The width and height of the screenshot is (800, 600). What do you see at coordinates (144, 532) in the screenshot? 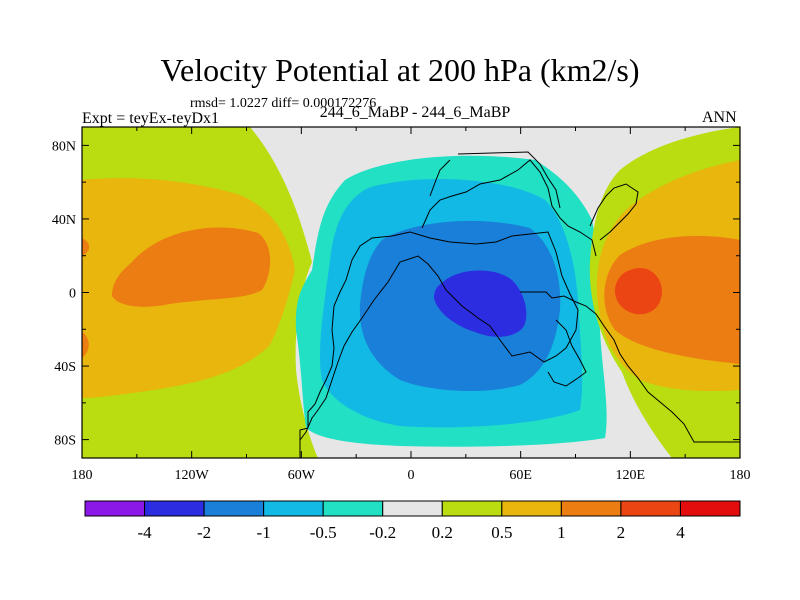
I see `colorbar-level-label: -4` at bounding box center [144, 532].